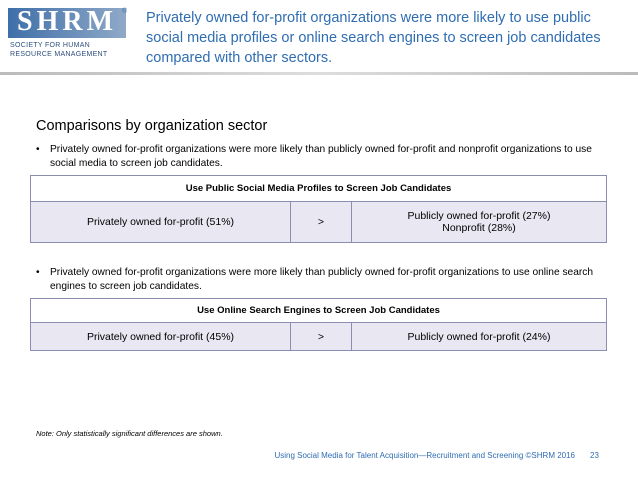 Image resolution: width=638 pixels, height=479 pixels. Describe the element at coordinates (125, 11) in the screenshot. I see `logo-mark: ®` at that location.